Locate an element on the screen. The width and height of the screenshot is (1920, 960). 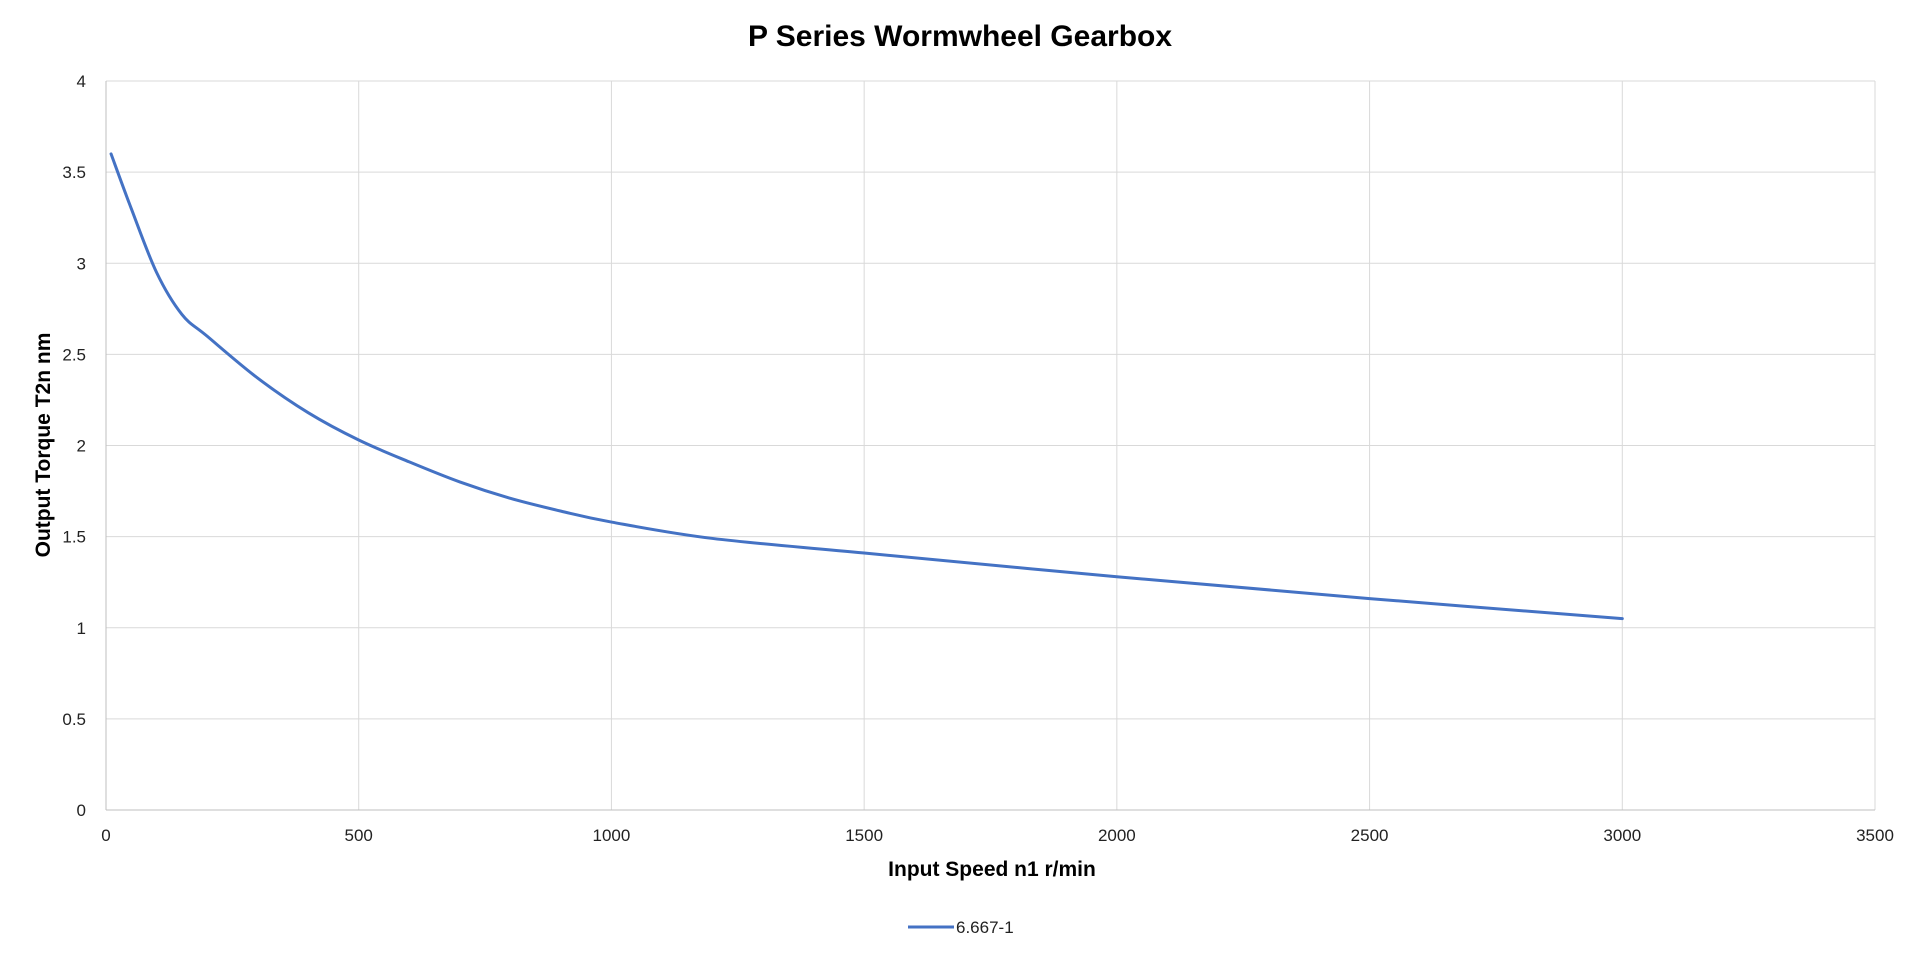
legend-label: 6.667-1 is located at coordinates (985, 927).